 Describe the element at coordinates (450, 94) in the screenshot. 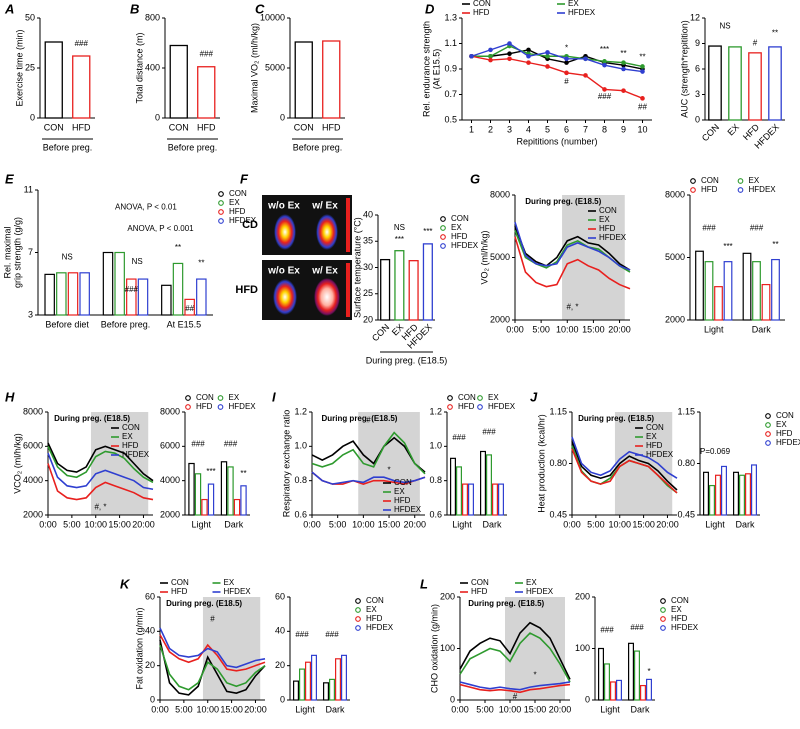

I see `y-tick-label: 0.7` at that location.